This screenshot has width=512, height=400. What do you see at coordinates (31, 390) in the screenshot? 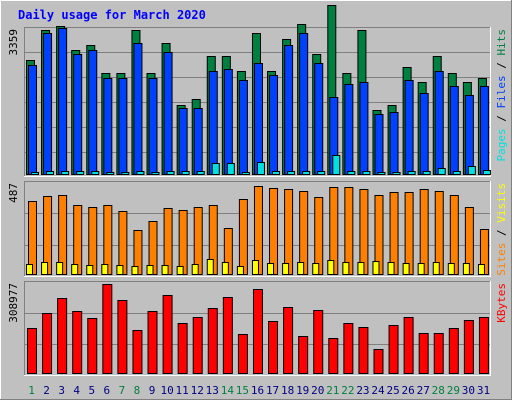
I see `x-tick-label-day-1: 1` at bounding box center [31, 390].